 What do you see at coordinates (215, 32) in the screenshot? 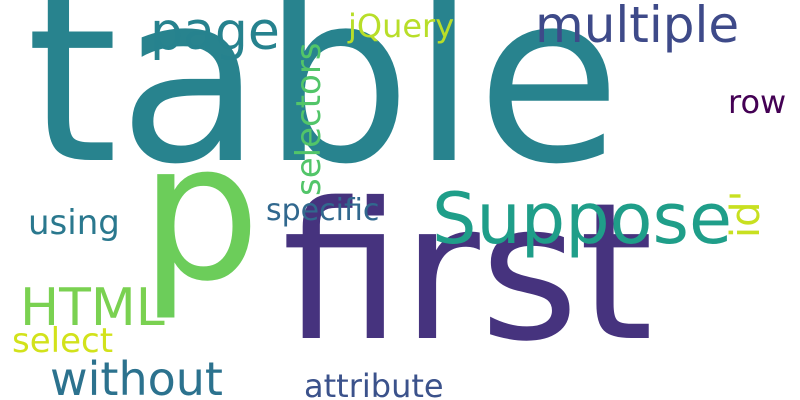
I see `word-page: page` at bounding box center [215, 32].